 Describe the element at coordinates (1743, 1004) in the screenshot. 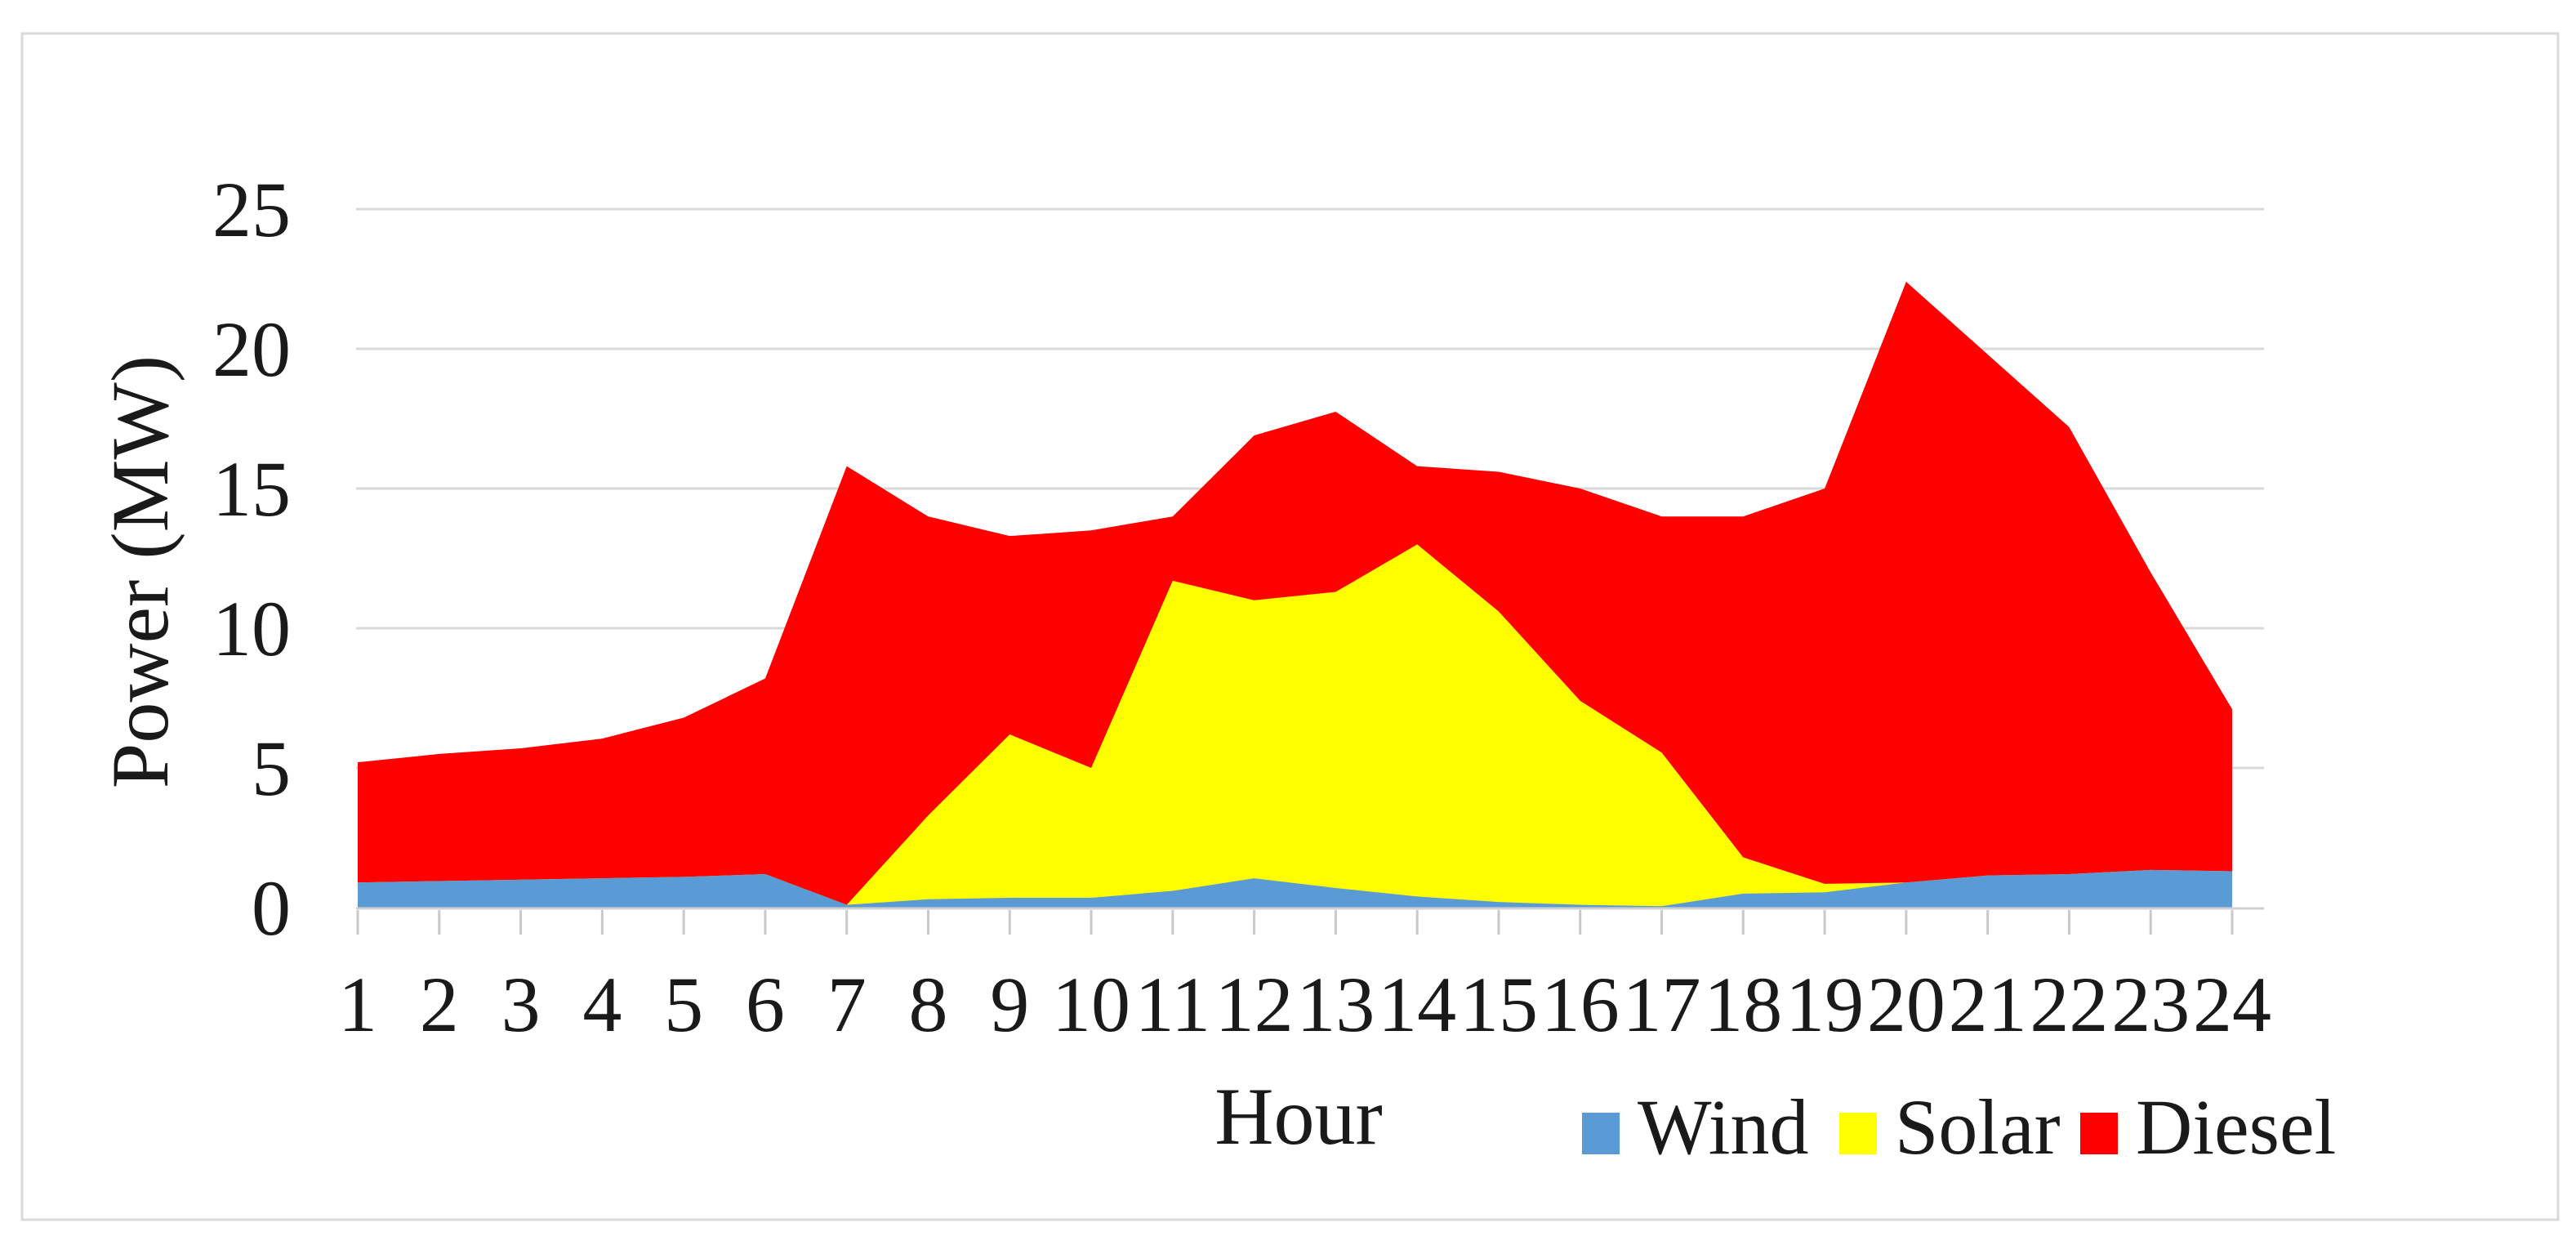

I see `x-tick-label-18: 18` at that location.